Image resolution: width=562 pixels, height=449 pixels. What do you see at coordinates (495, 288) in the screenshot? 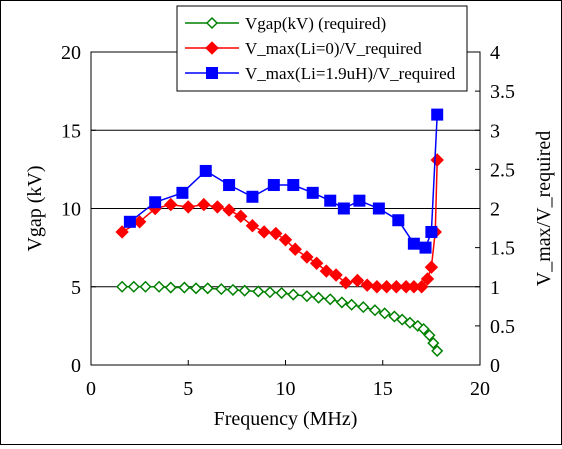
I see `y2-tick-label: 1` at bounding box center [495, 288].